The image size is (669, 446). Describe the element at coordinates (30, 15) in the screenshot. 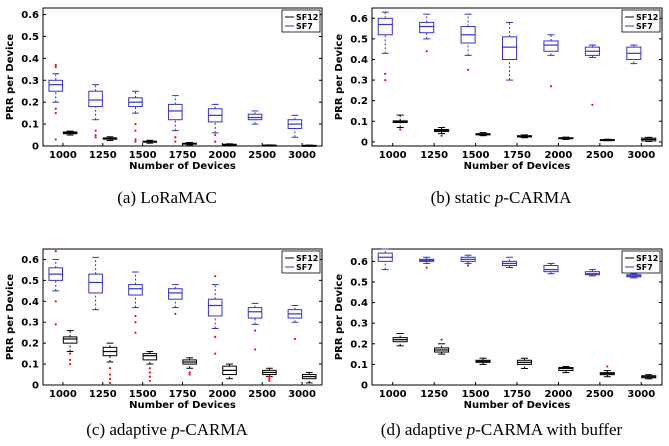

I see `y-tick-label: 0.6` at that location.